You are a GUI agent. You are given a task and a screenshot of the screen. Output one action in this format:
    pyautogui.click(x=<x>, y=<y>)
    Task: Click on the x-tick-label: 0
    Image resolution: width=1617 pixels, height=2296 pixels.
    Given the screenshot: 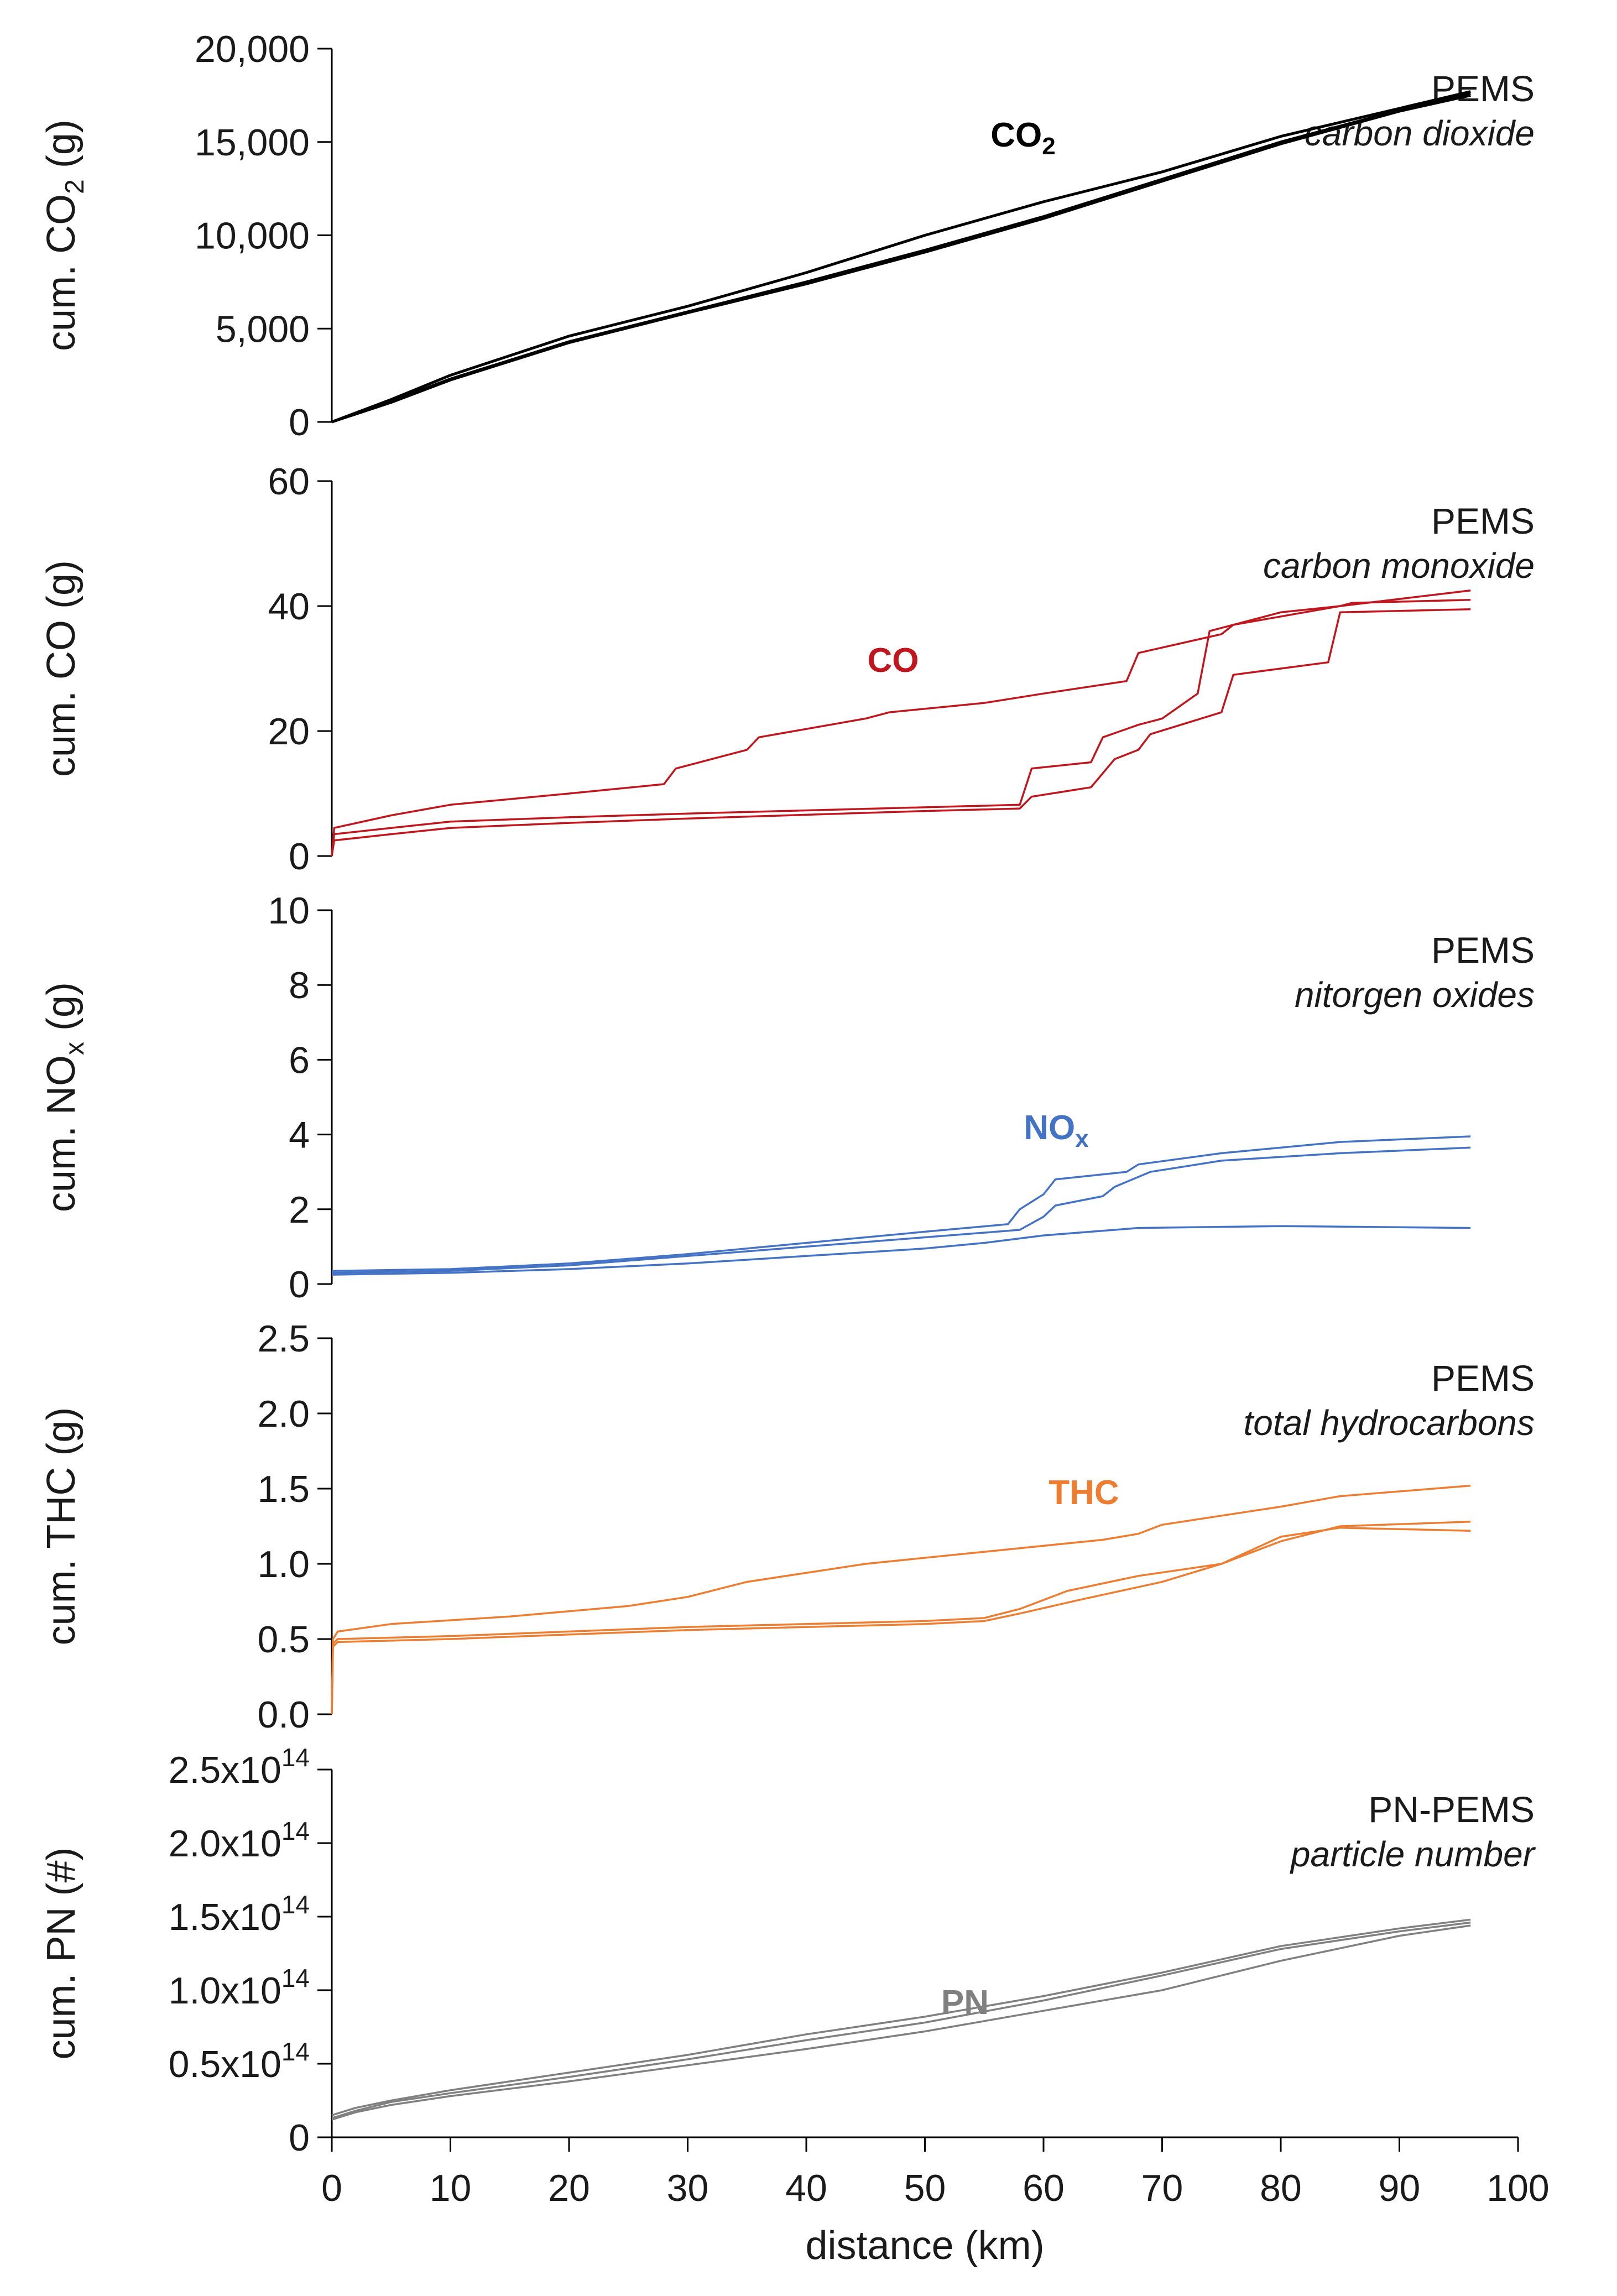 What is the action you would take?
    pyautogui.click(x=331, y=2188)
    